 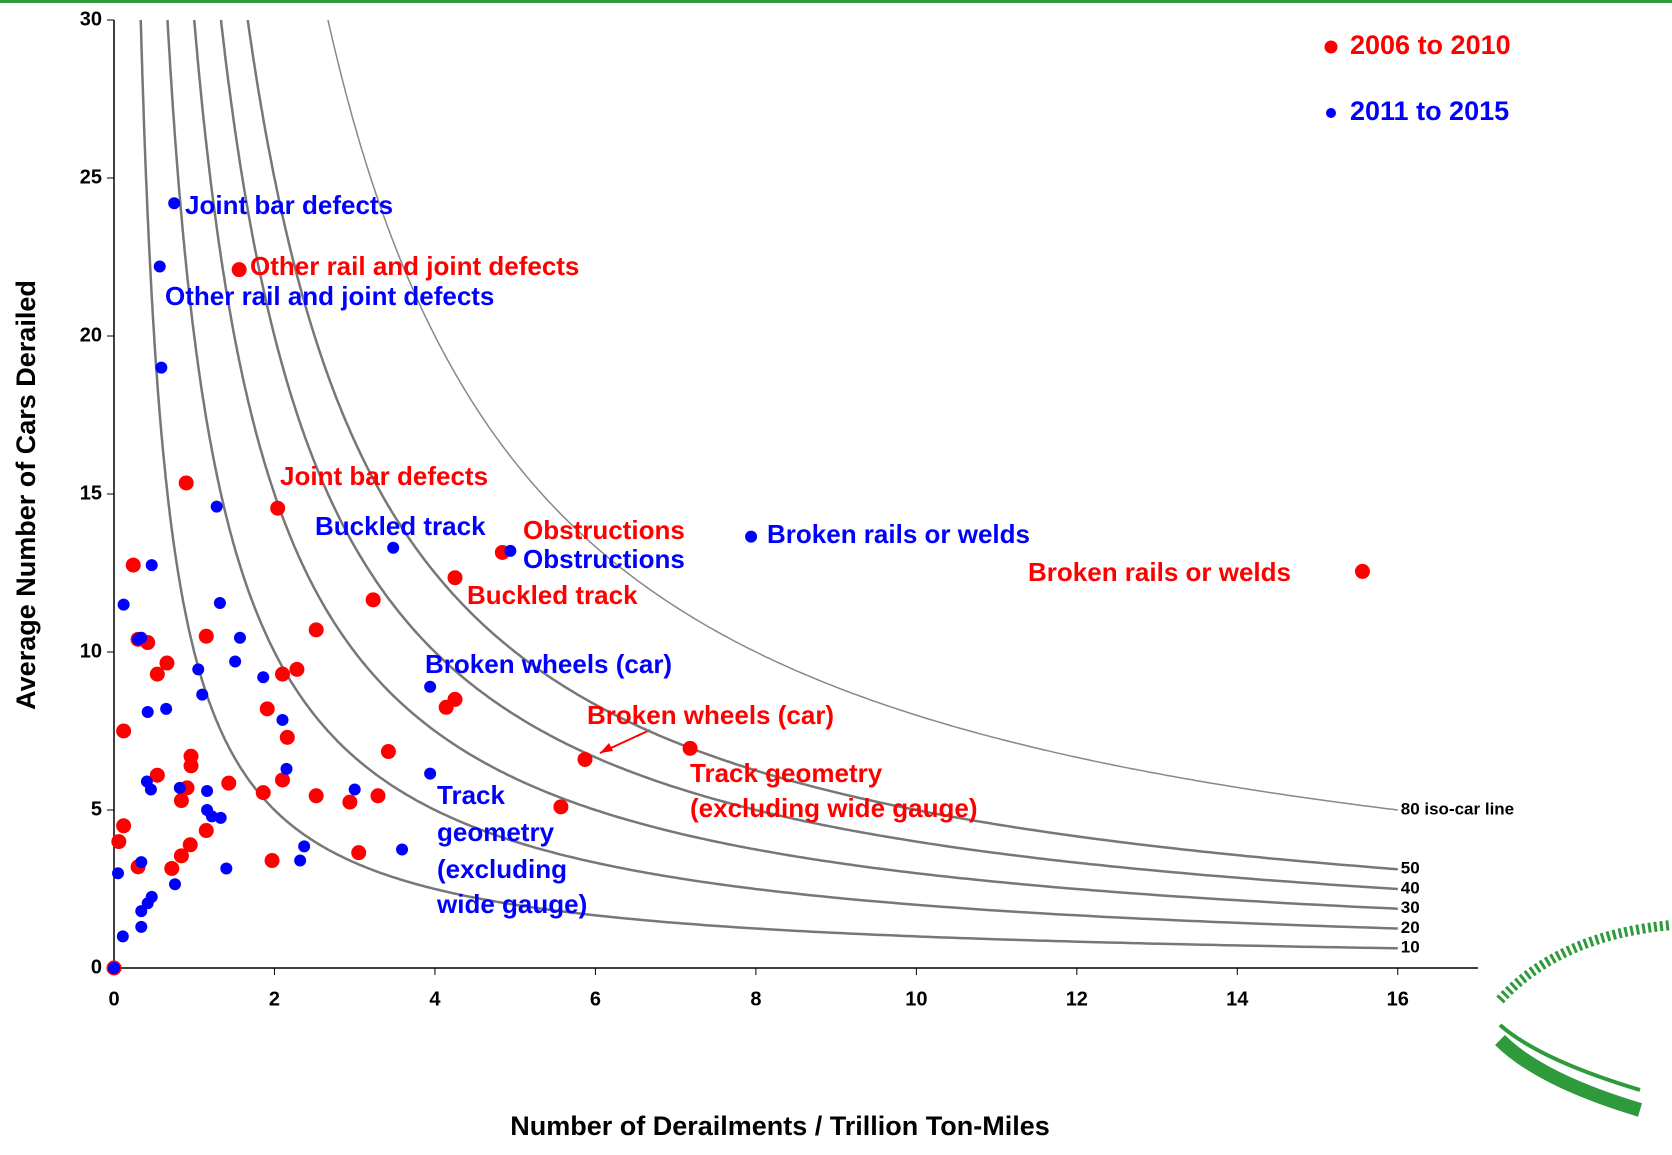 I want to click on y-tick-label: 25, so click(x=91, y=177).